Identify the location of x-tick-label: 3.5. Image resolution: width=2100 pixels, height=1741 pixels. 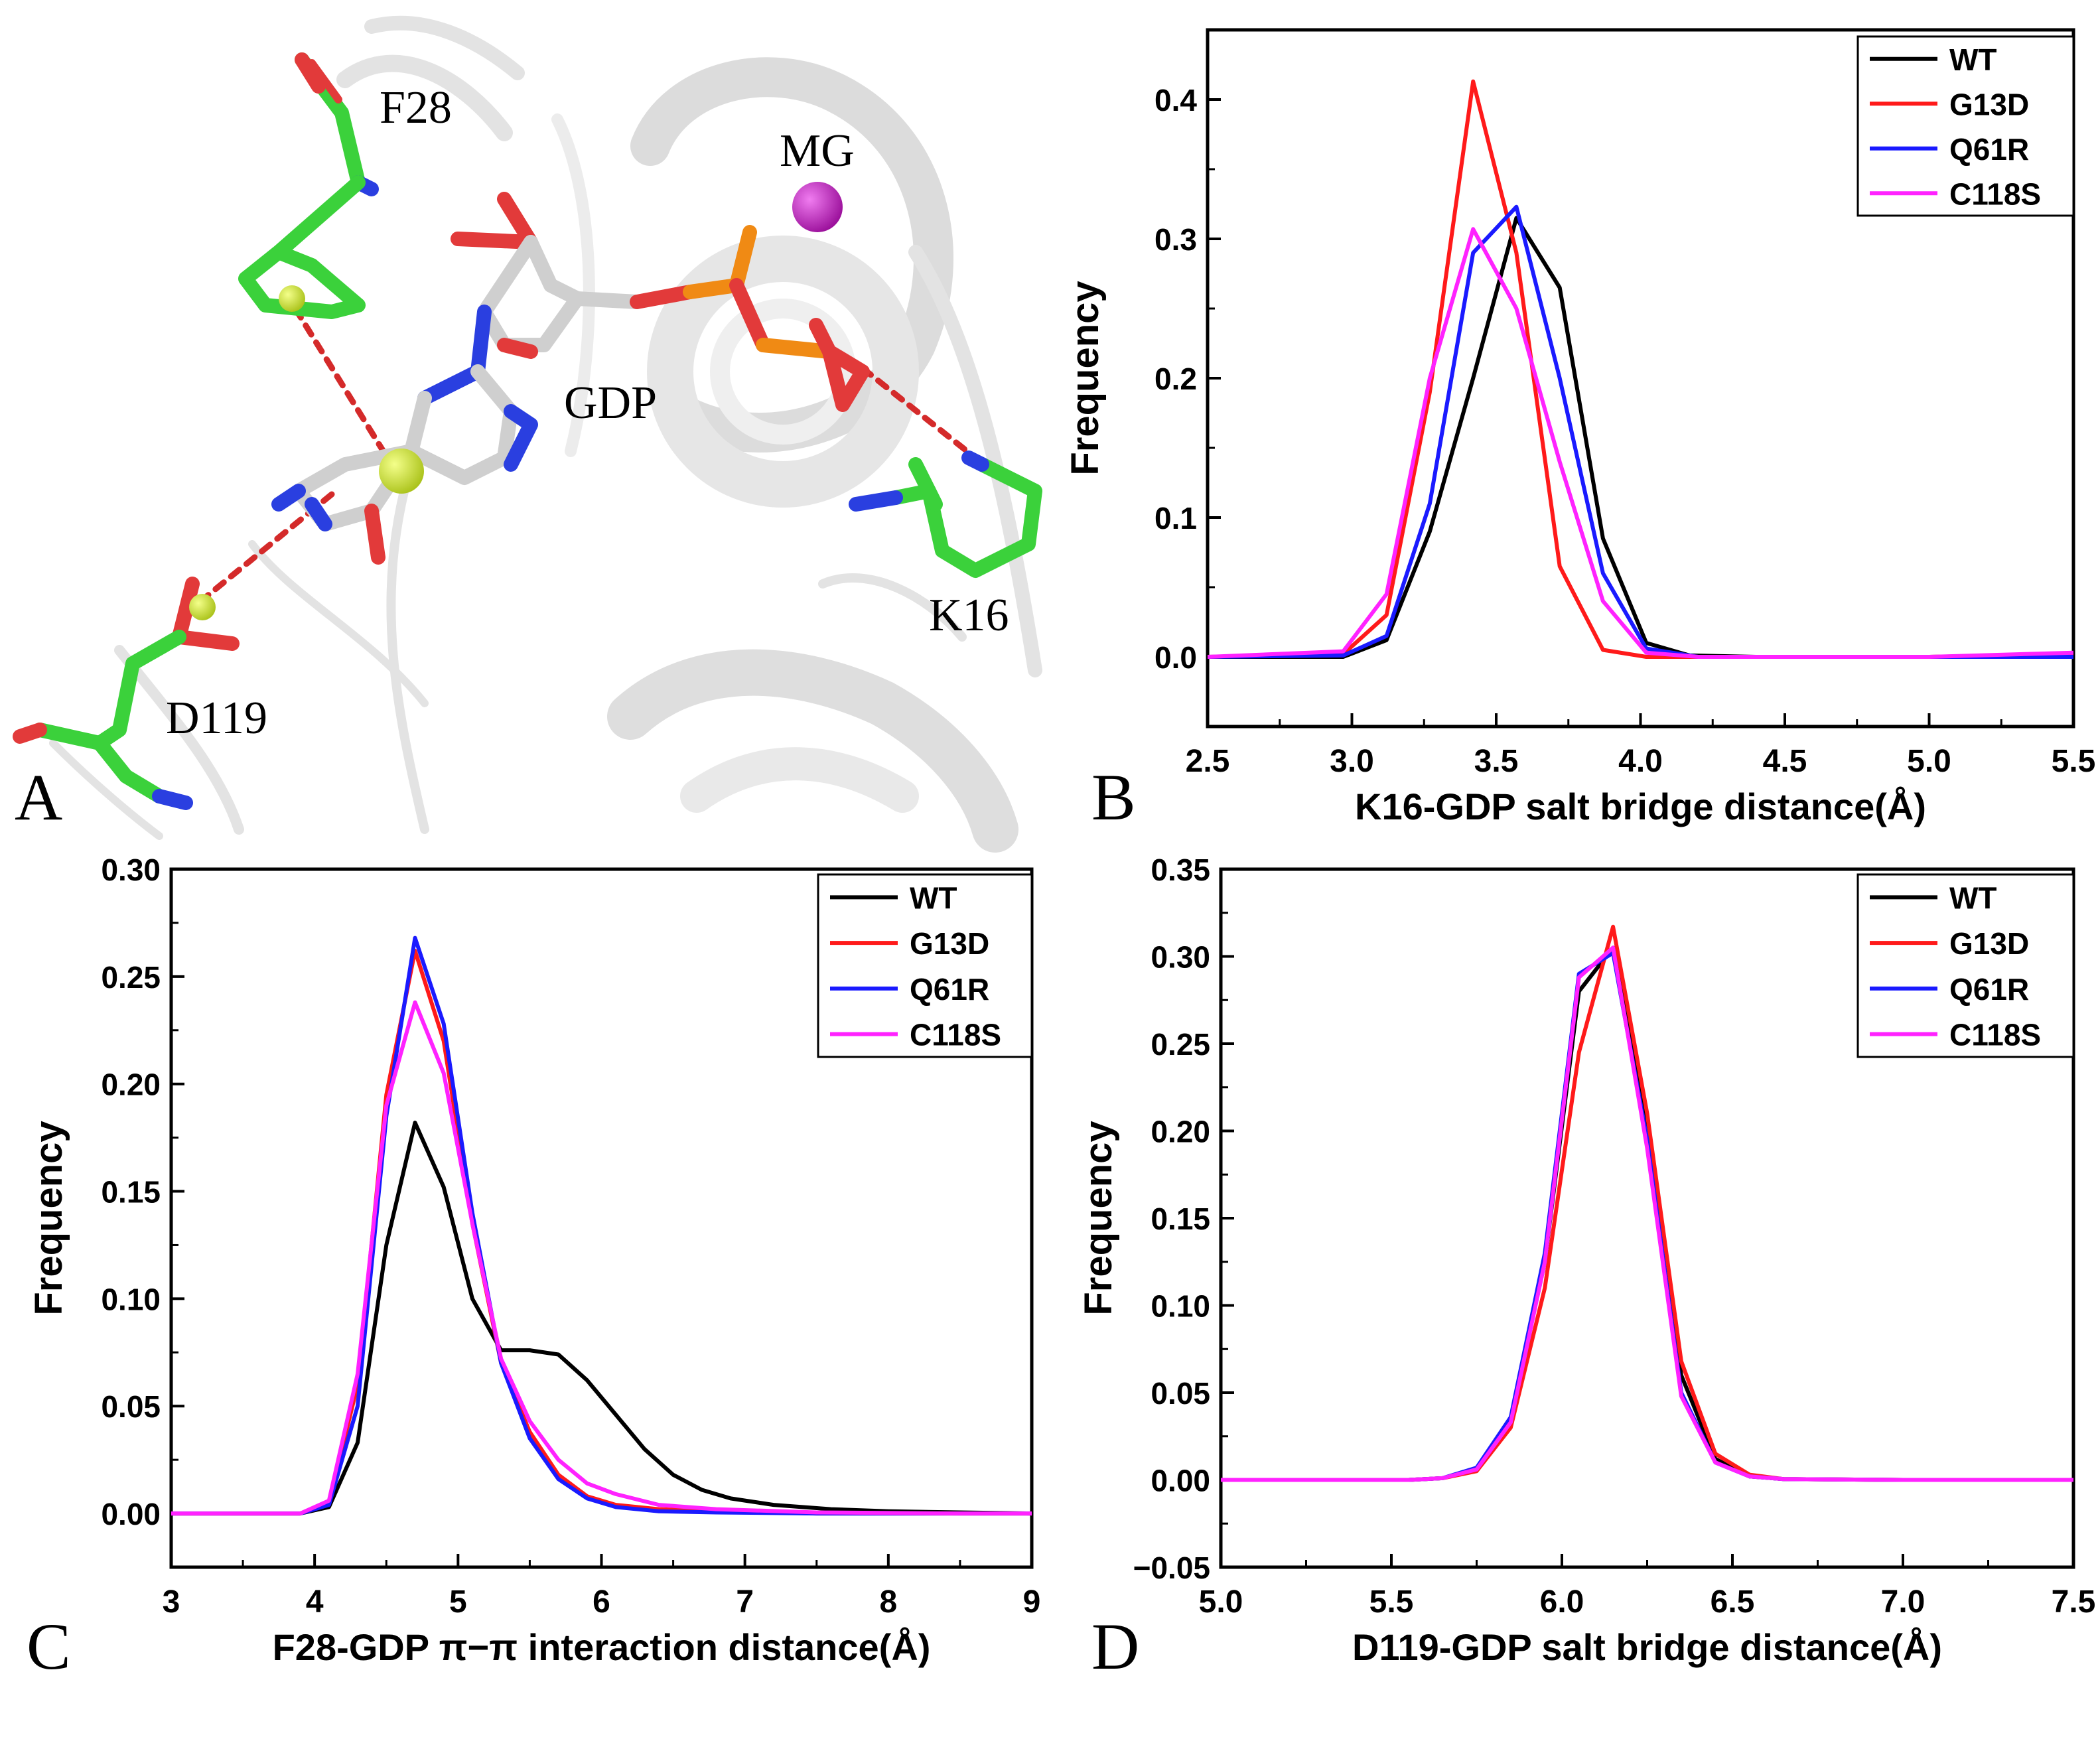
(1496, 761).